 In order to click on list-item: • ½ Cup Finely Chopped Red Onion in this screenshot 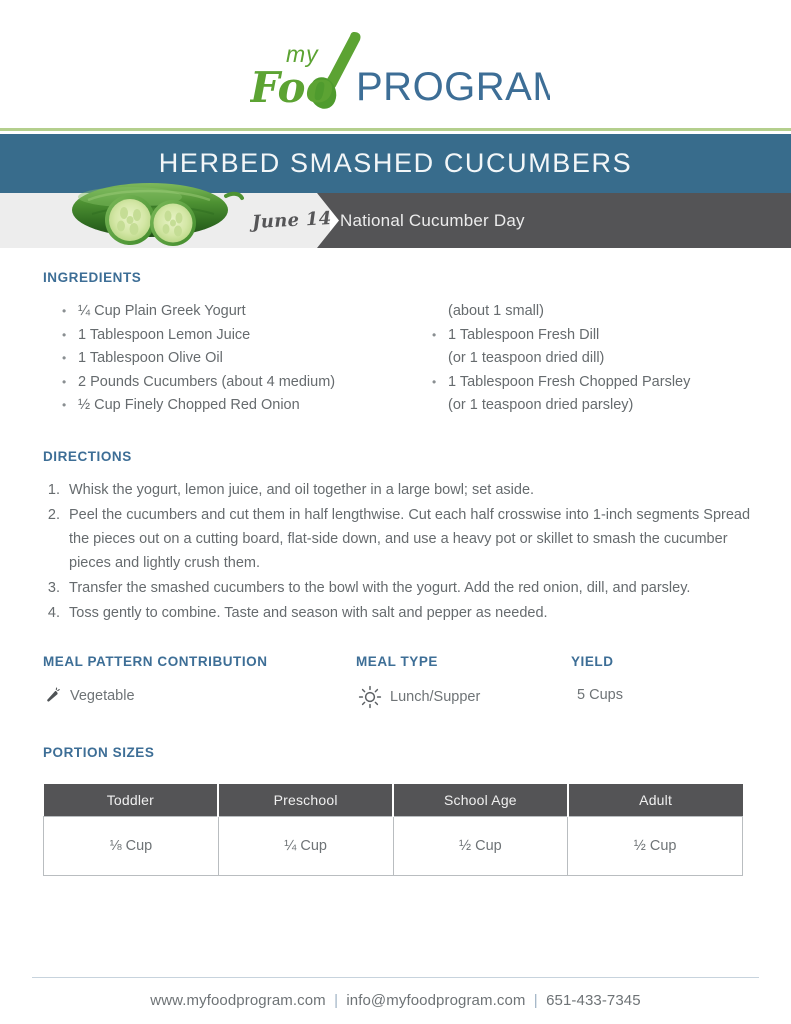, I will do `click(252, 406)`.